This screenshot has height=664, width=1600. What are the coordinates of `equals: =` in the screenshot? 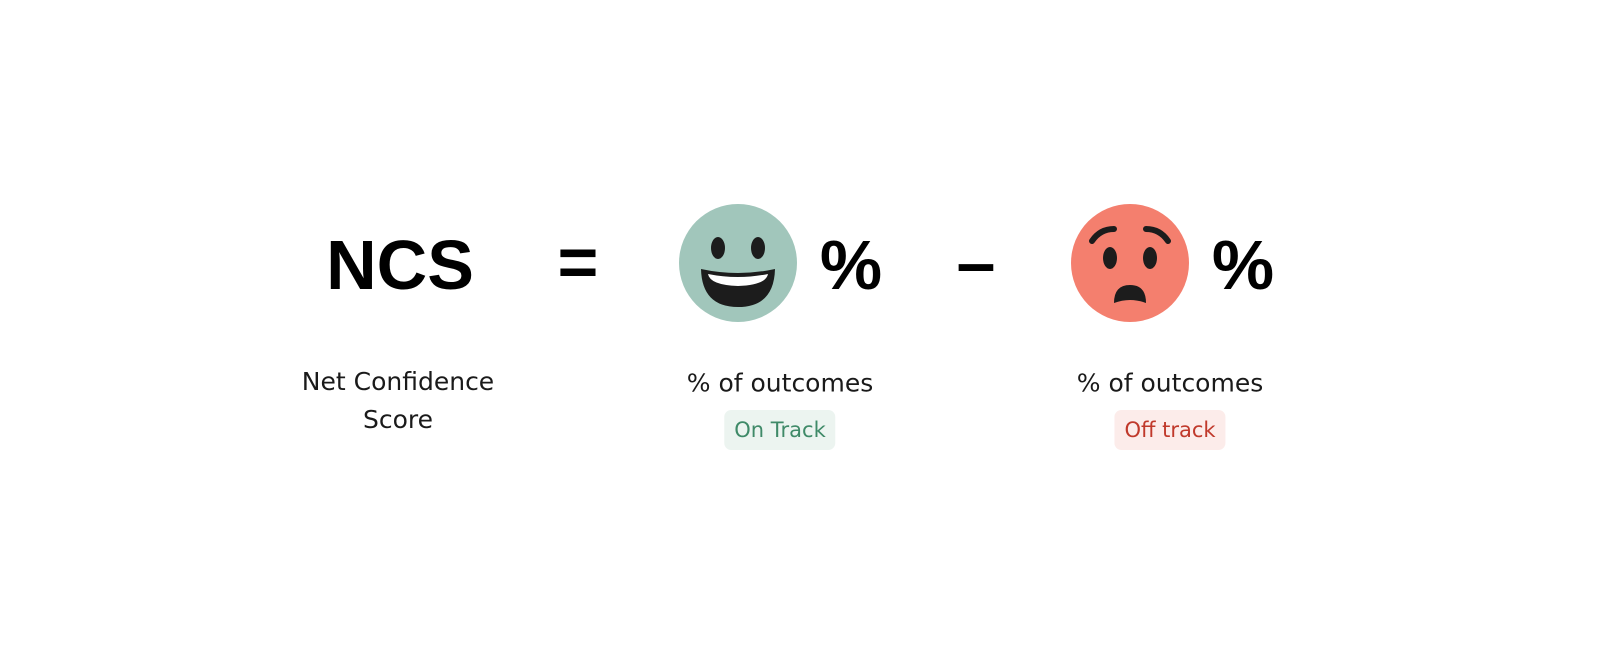 It's located at (578, 262).